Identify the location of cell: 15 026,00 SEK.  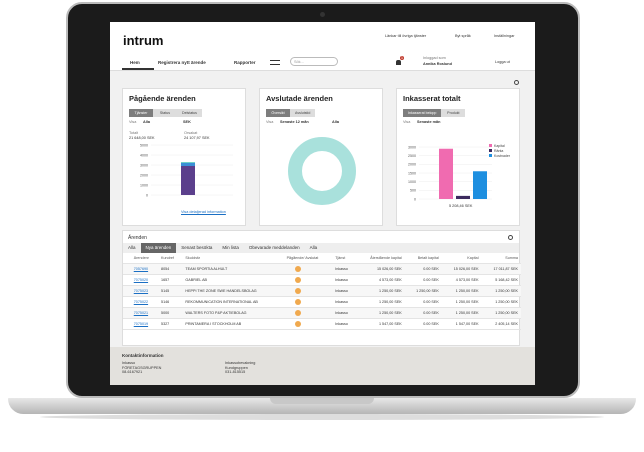
(461, 269).